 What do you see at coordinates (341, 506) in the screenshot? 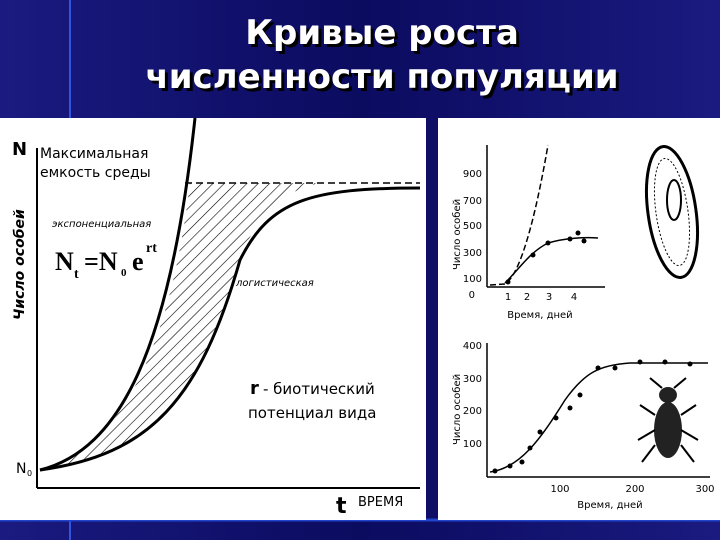
I see `axis-symbol: t` at bounding box center [341, 506].